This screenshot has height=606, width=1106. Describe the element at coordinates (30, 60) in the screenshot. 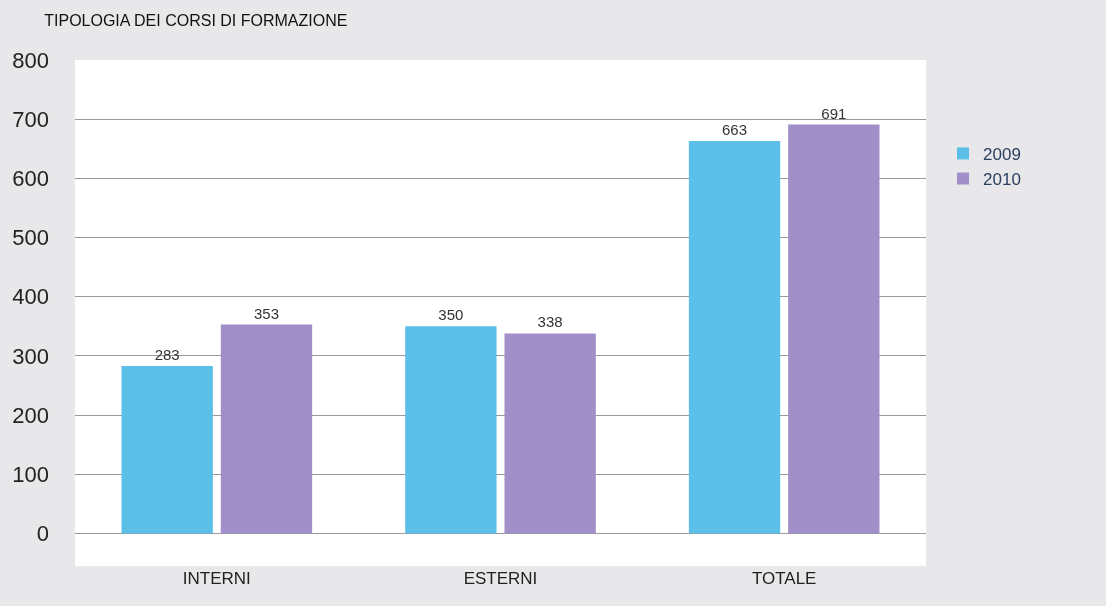

I see `y-tick-label: 800` at that location.